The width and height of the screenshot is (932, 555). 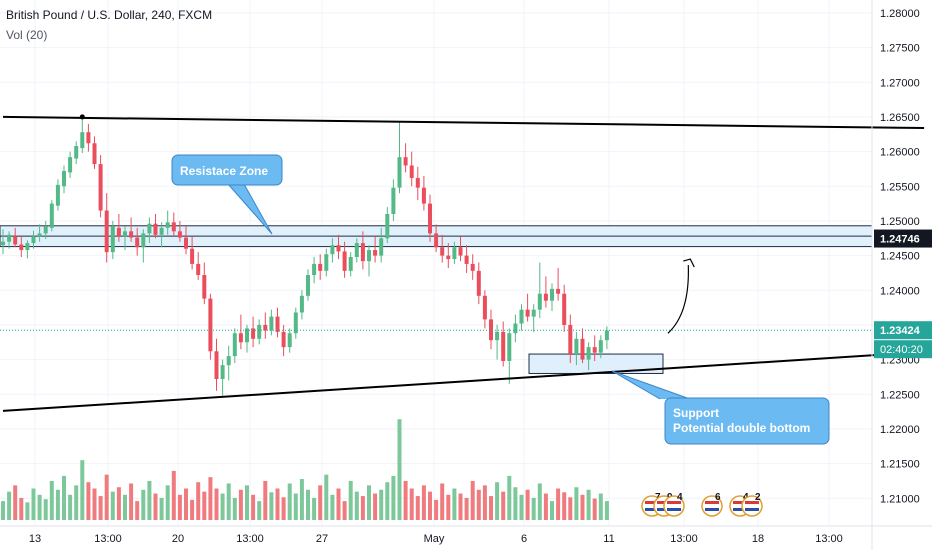 I want to click on time-tick-label: 13, so click(x=35, y=539).